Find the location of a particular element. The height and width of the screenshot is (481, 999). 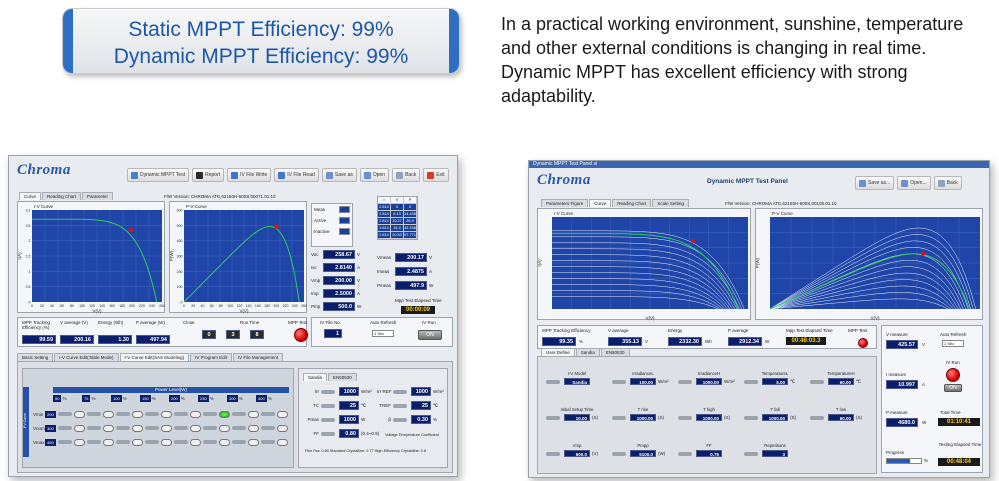

tab-en50530-2: EN50530 is located at coordinates (615, 352).